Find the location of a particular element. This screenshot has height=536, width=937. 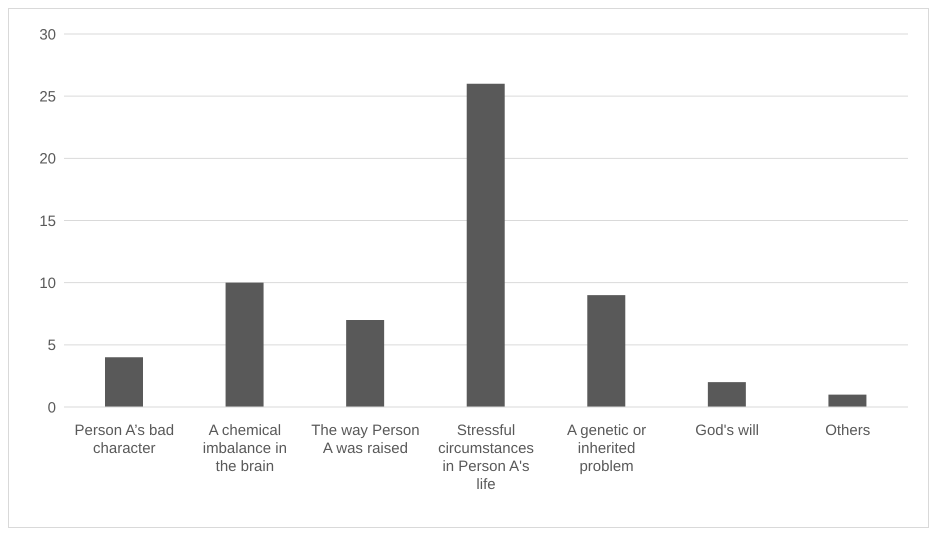

x-tick-label: God's will is located at coordinates (727, 430).